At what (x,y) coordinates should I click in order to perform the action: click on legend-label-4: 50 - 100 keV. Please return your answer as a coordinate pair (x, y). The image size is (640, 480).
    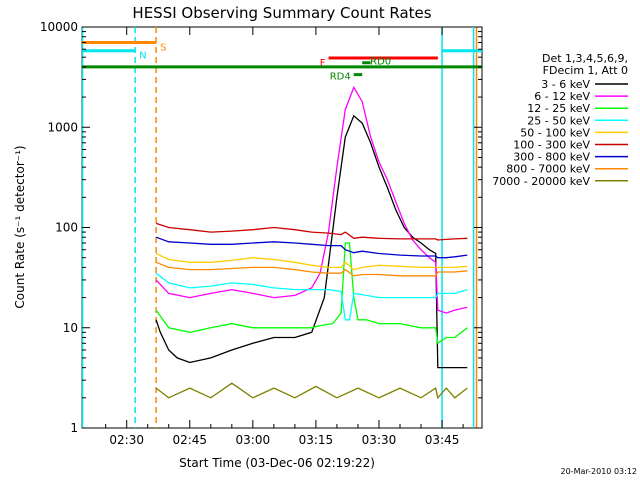
    Looking at the image, I should click on (555, 132).